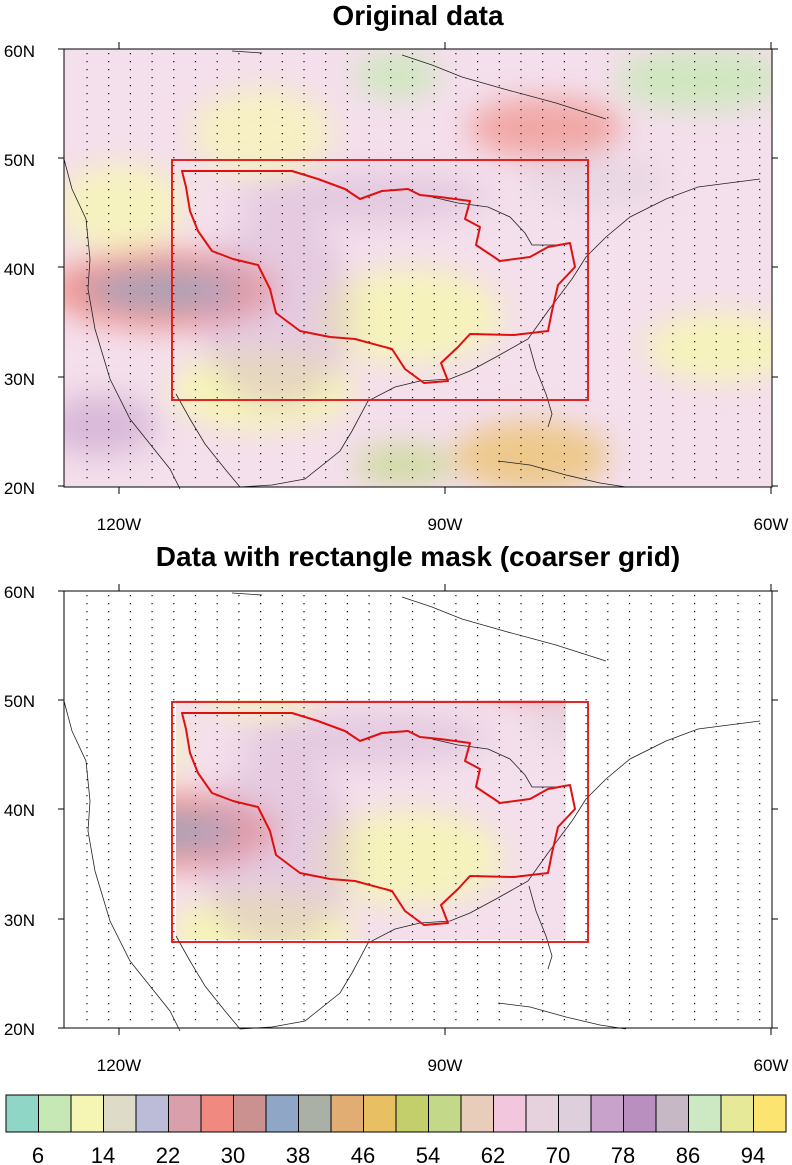 The height and width of the screenshot is (1165, 792). I want to click on colorbar-labels: 6 14 22 30 38 46 54 62 70 78 86 94, so click(398, 1154).